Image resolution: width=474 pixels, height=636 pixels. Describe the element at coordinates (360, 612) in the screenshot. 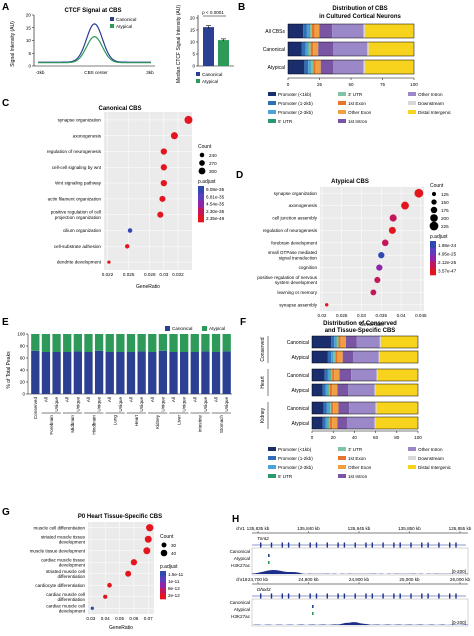

I see `panel-h-2-track-frame` at that location.